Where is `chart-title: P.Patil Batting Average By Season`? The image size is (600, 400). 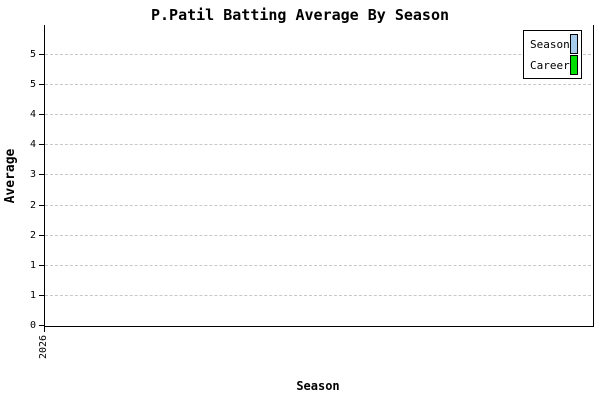 chart-title: P.Patil Batting Average By Season is located at coordinates (299, 15).